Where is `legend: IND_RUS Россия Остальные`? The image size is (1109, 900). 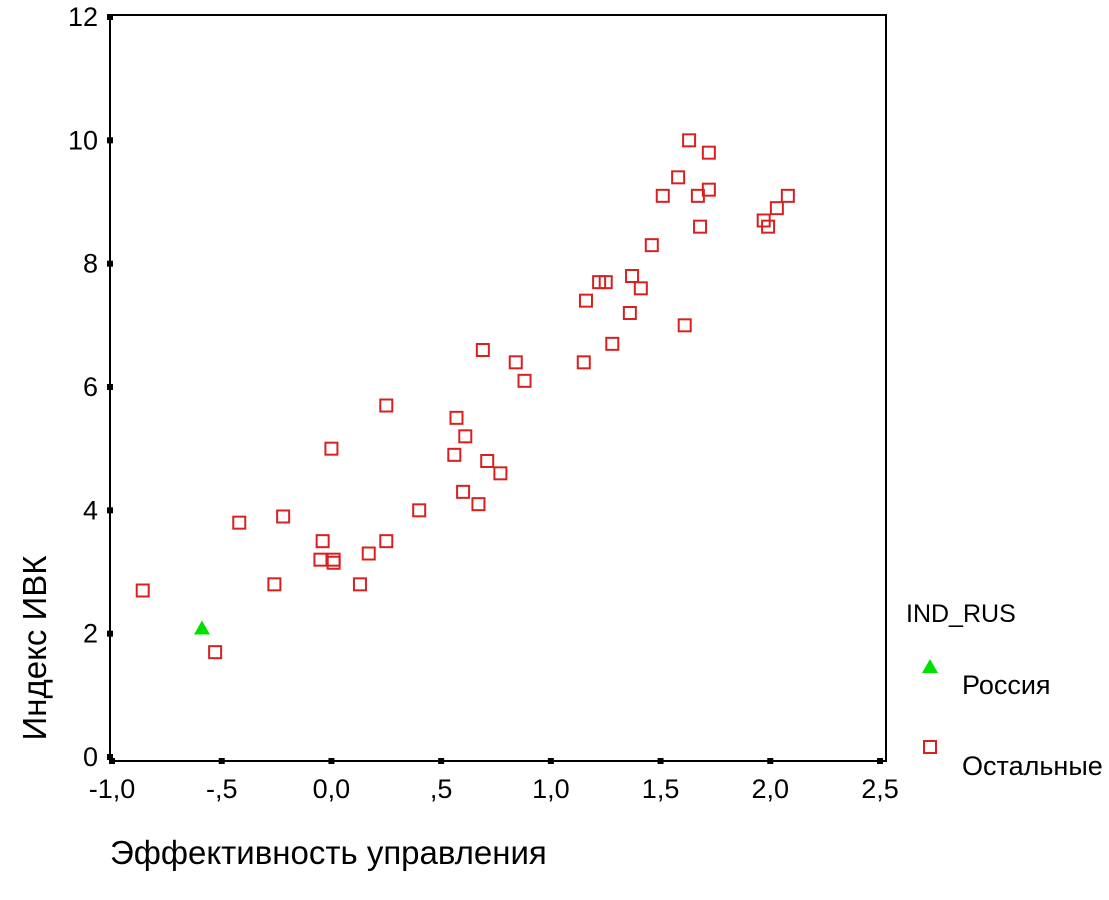 legend: IND_RUS Россия Остальные is located at coordinates (1004, 690).